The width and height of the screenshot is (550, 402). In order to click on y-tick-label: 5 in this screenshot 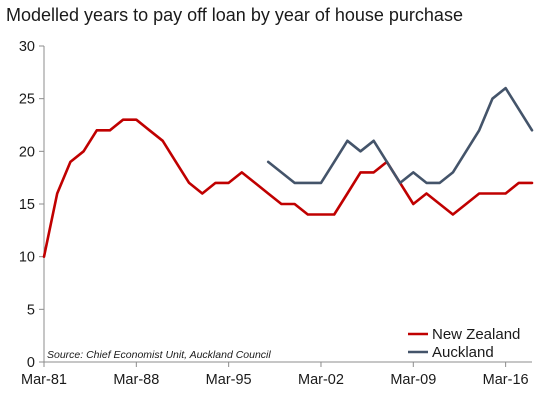, I will do `click(31, 310)`.